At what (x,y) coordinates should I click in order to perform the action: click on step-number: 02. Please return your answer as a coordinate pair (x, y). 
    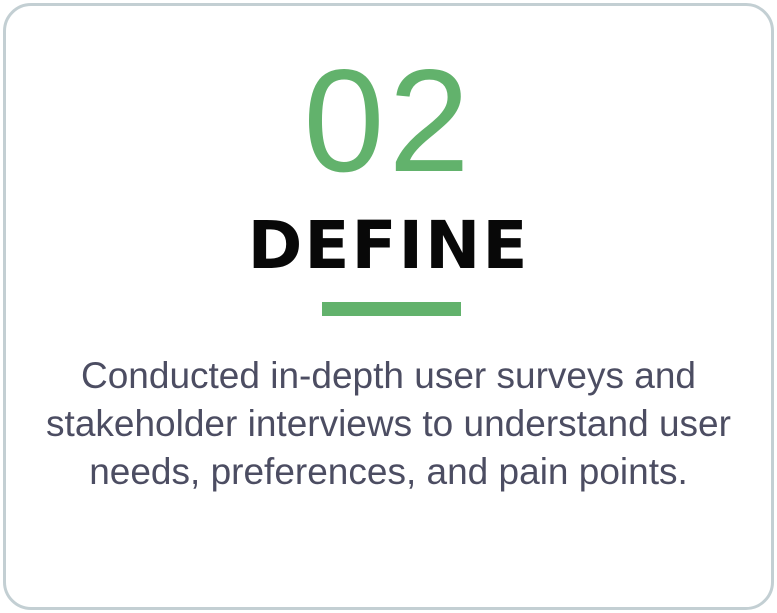
    Looking at the image, I should click on (388, 120).